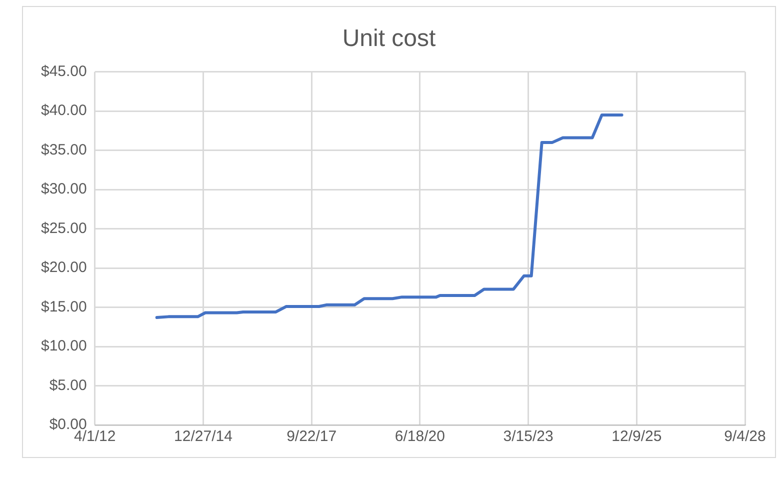 Image resolution: width=784 pixels, height=484 pixels. I want to click on y-tick-label: $10.00, so click(63, 346).